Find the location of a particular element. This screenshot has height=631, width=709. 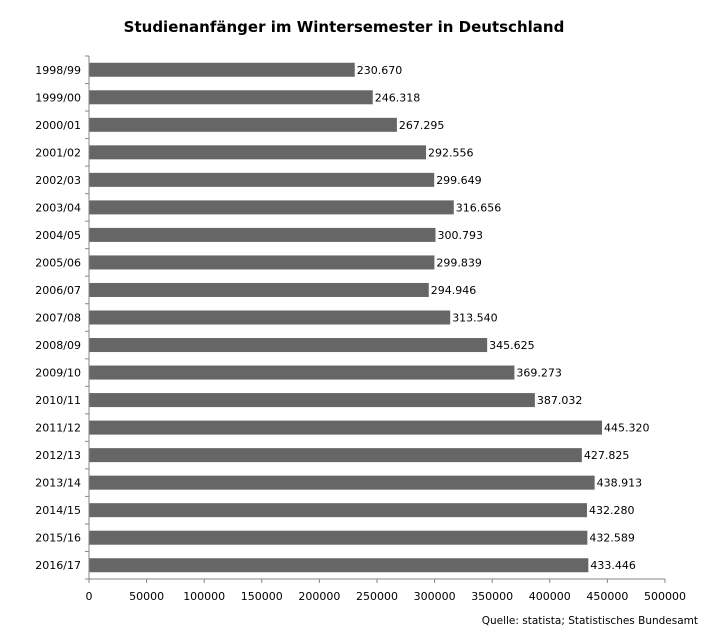

category-label: 2002/03 is located at coordinates (58, 180).